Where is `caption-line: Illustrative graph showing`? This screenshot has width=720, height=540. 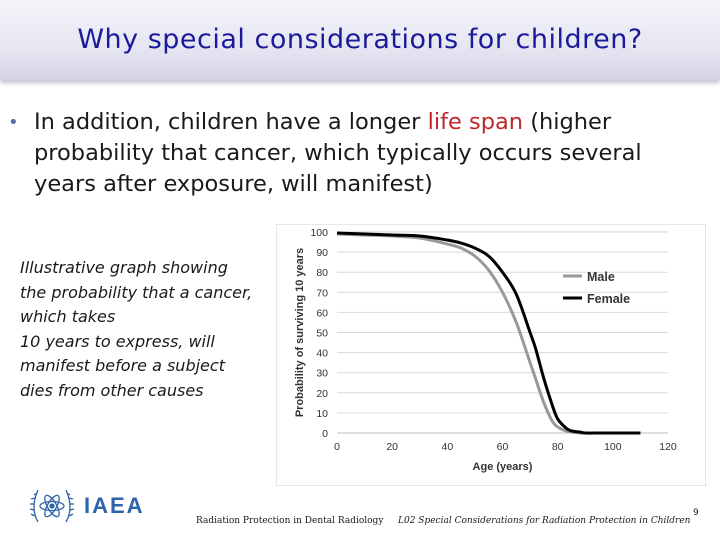
caption-line: Illustrative graph showing is located at coordinates (124, 267).